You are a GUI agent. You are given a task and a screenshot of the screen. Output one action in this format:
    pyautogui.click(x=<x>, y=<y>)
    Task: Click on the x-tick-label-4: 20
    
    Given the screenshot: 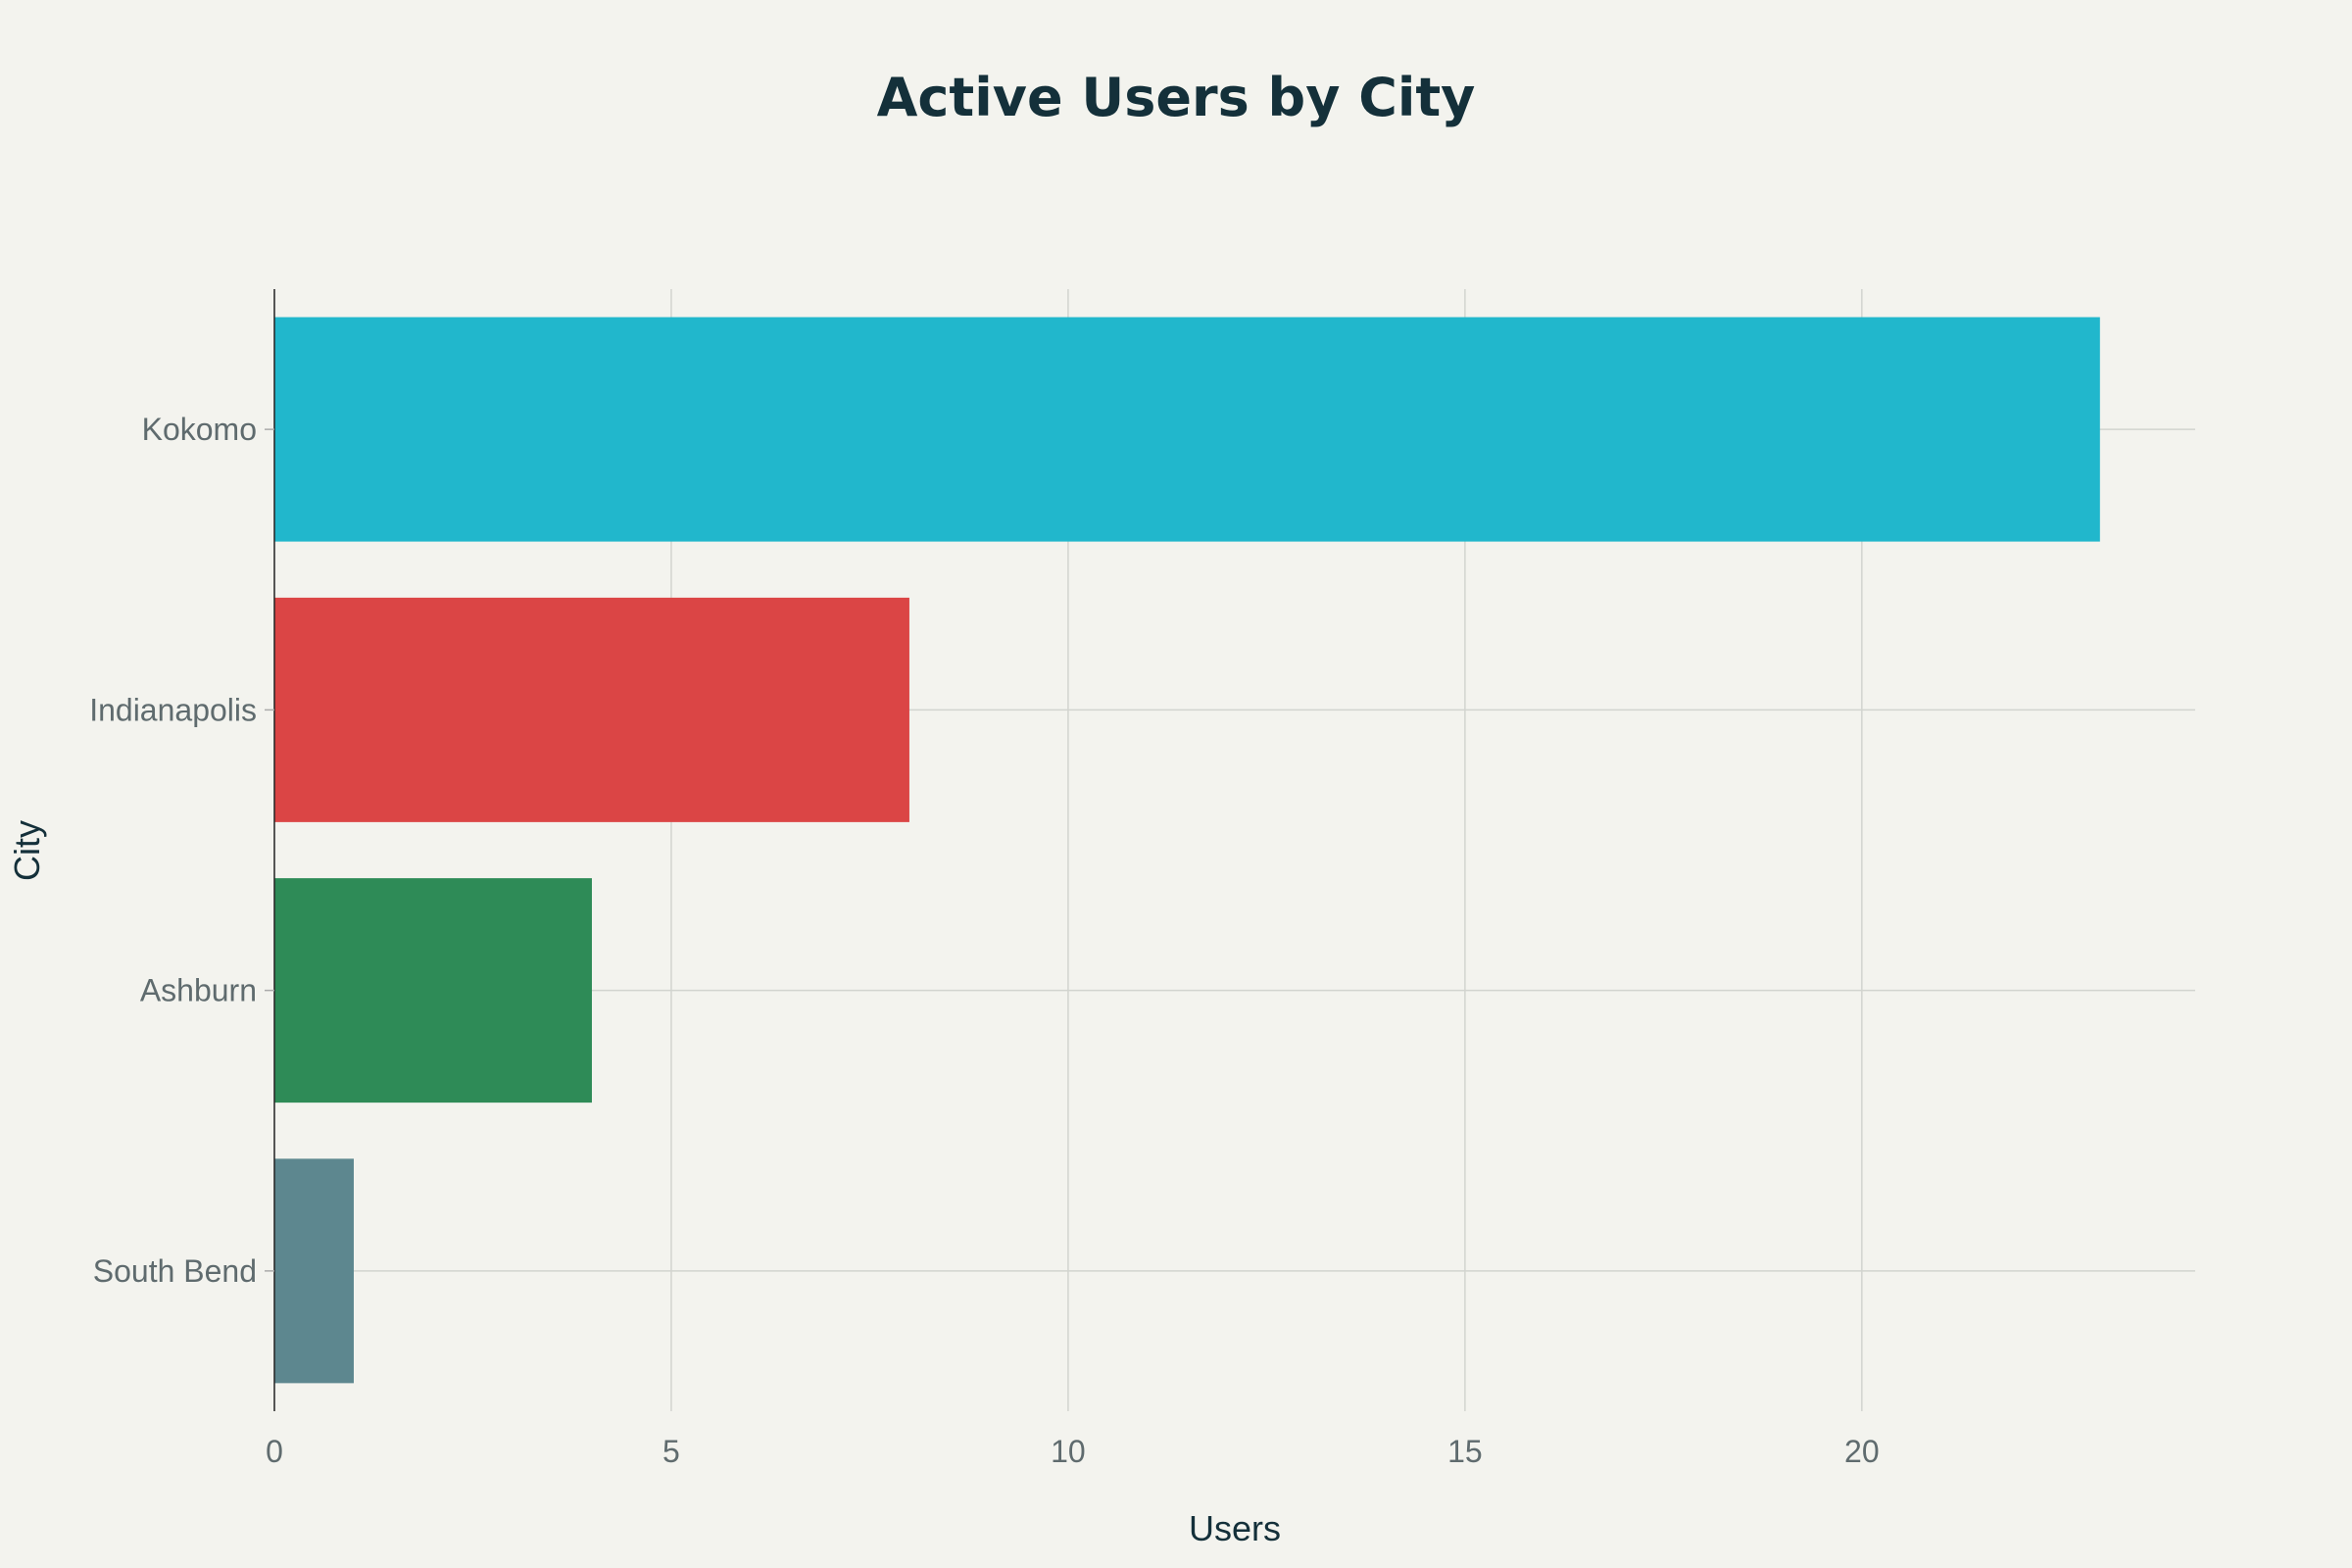 What is the action you would take?
    pyautogui.click(x=1862, y=1451)
    